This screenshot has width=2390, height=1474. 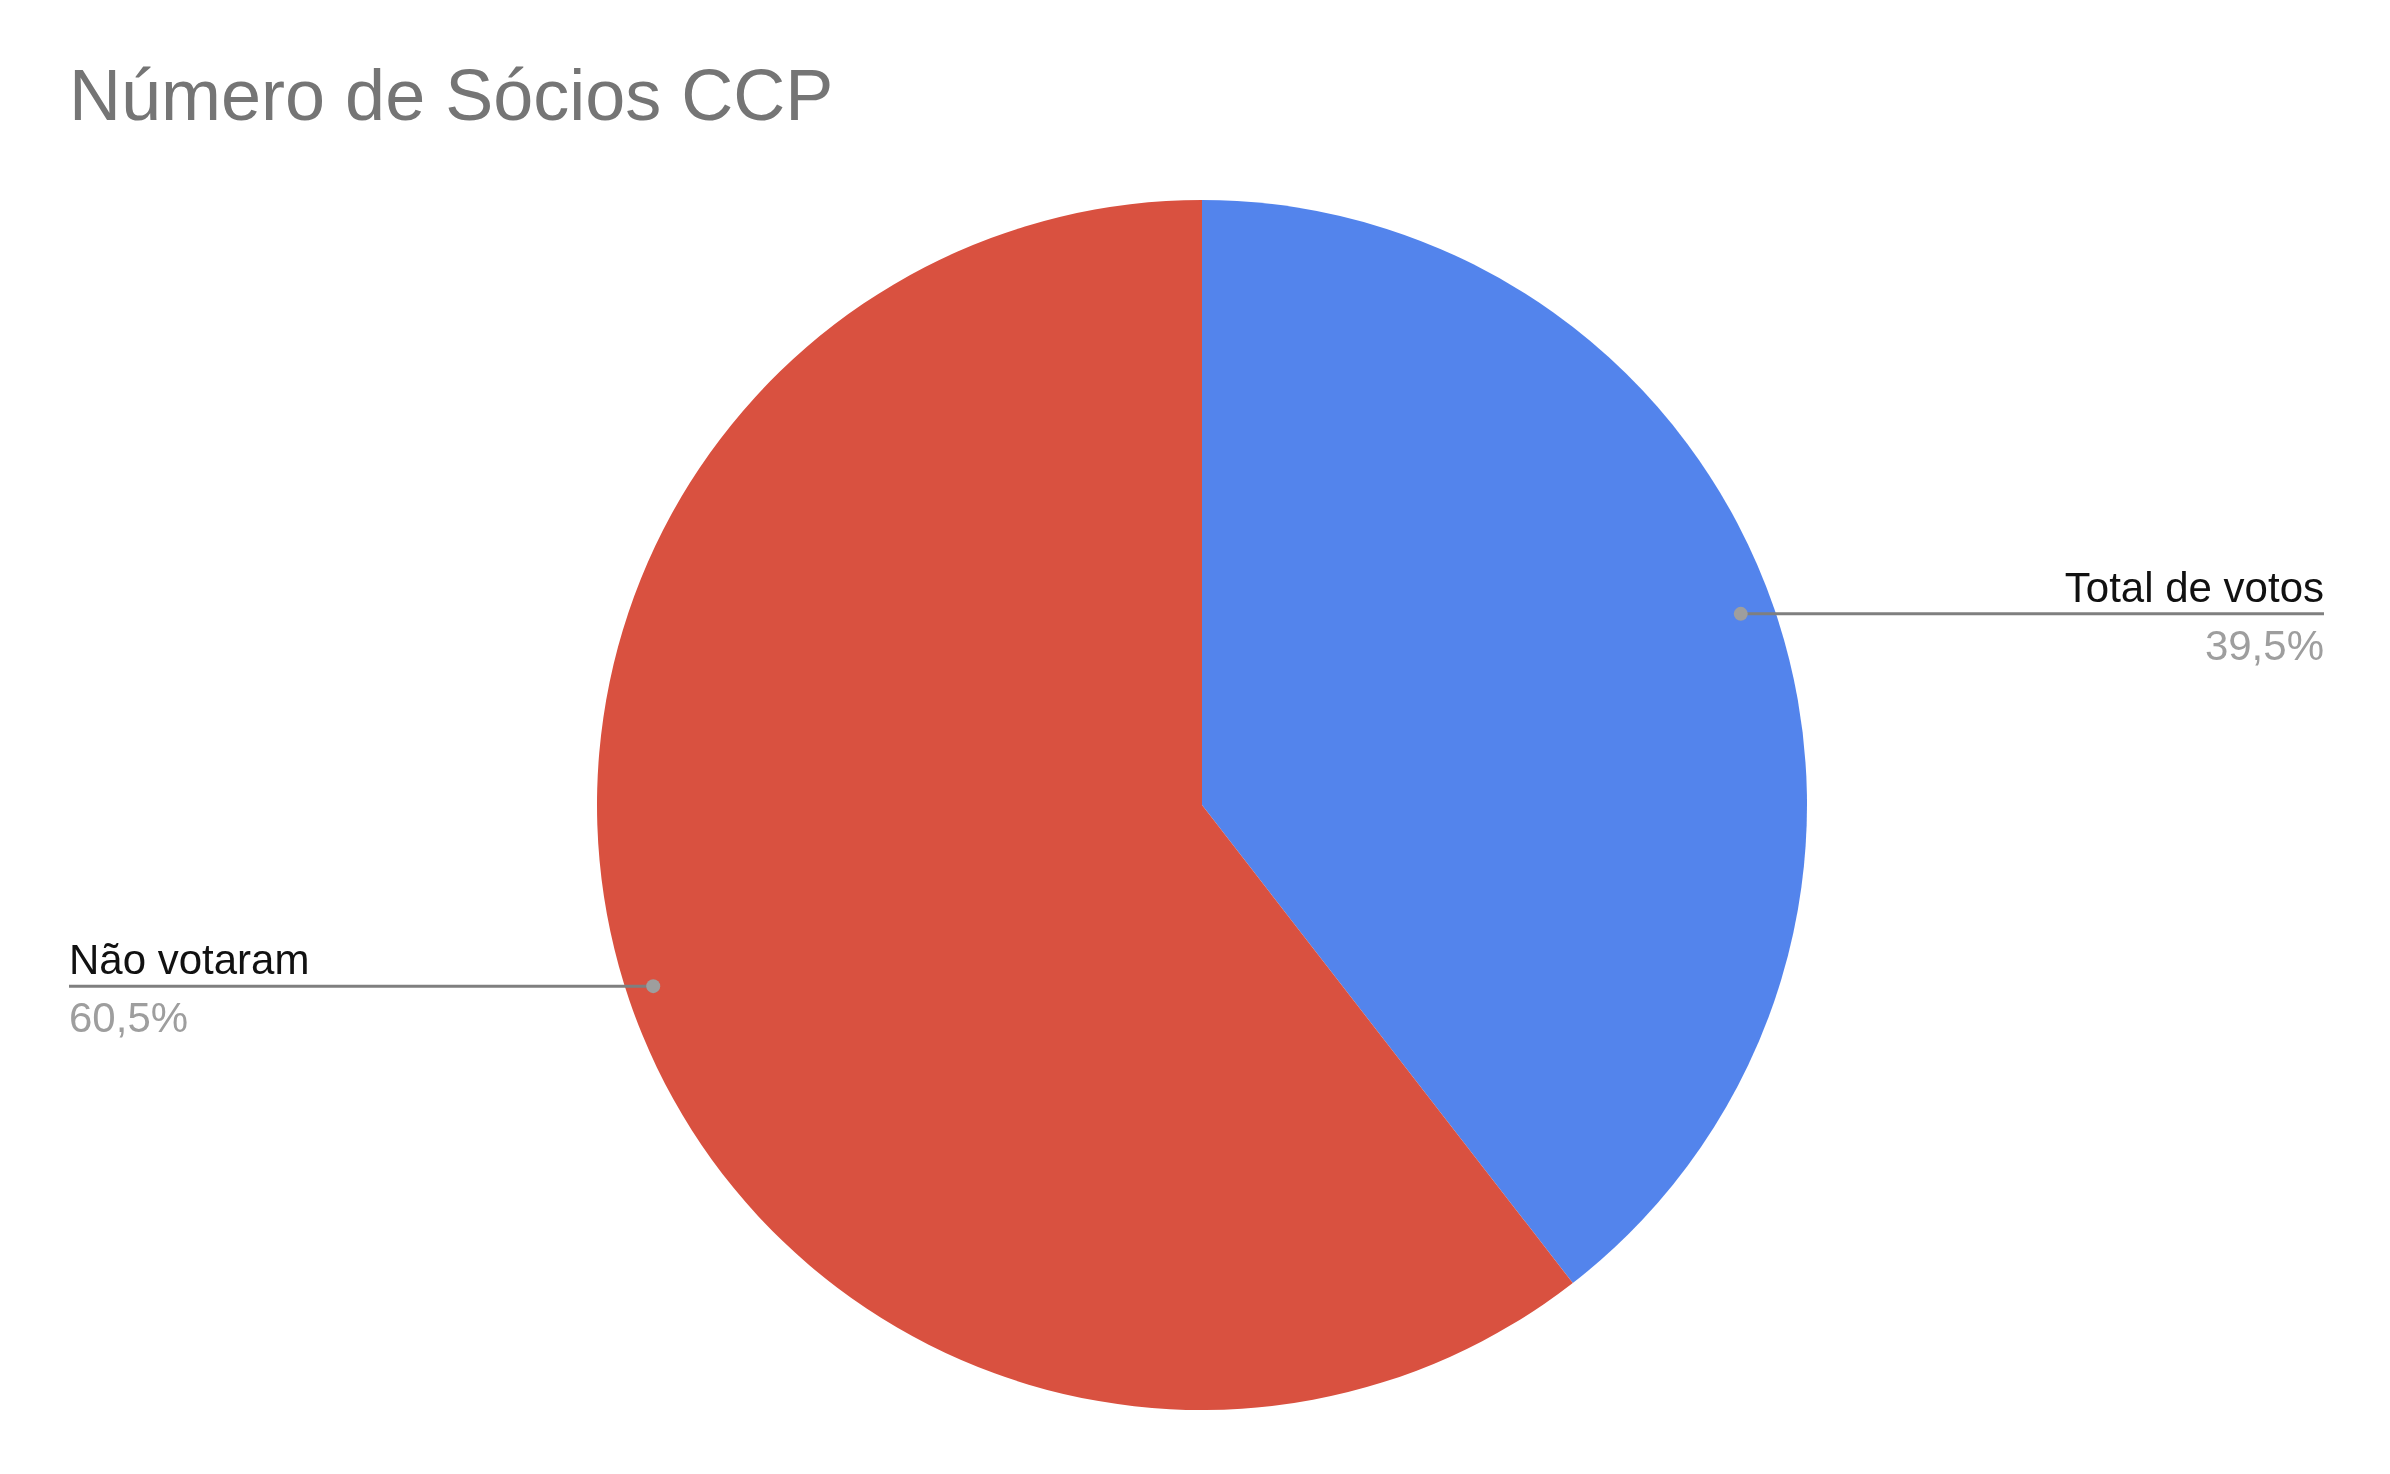 I want to click on data-label: 60,5%, so click(x=129, y=1018).